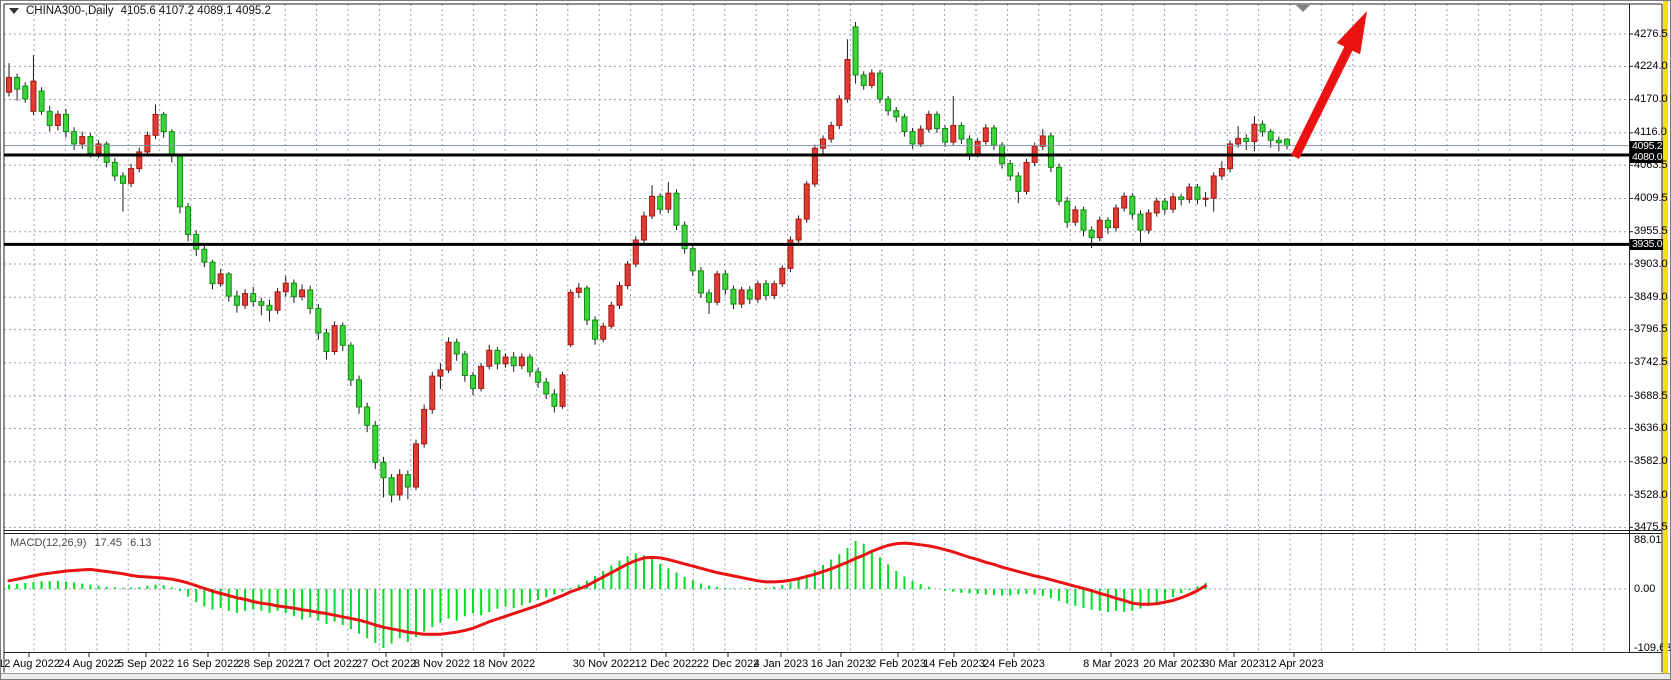  Describe the element at coordinates (1303, 8) in the screenshot. I see `chart-shift-marker-icon` at that location.